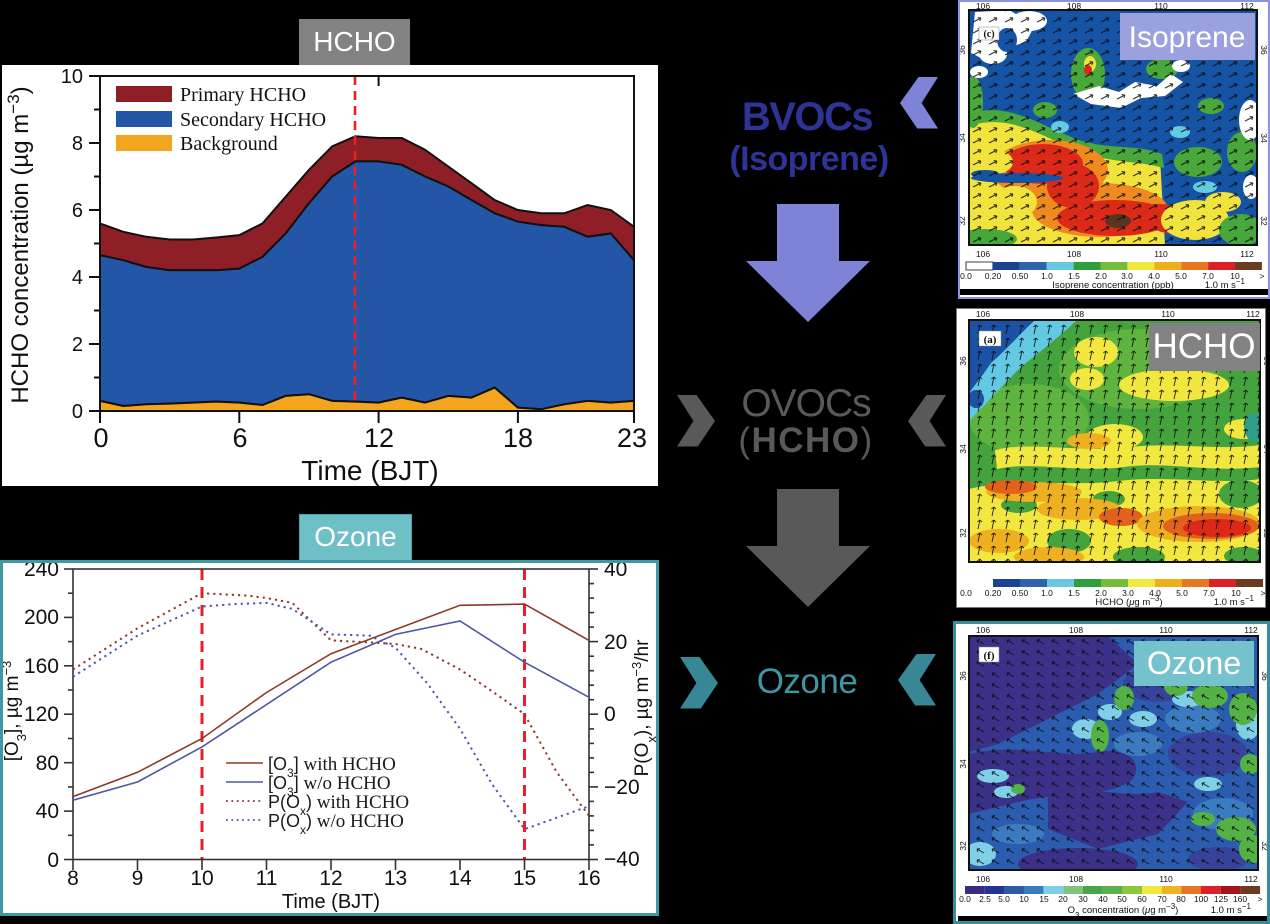  What do you see at coordinates (993, 276) in the screenshot?
I see `svg-text: 0.20` at bounding box center [993, 276].